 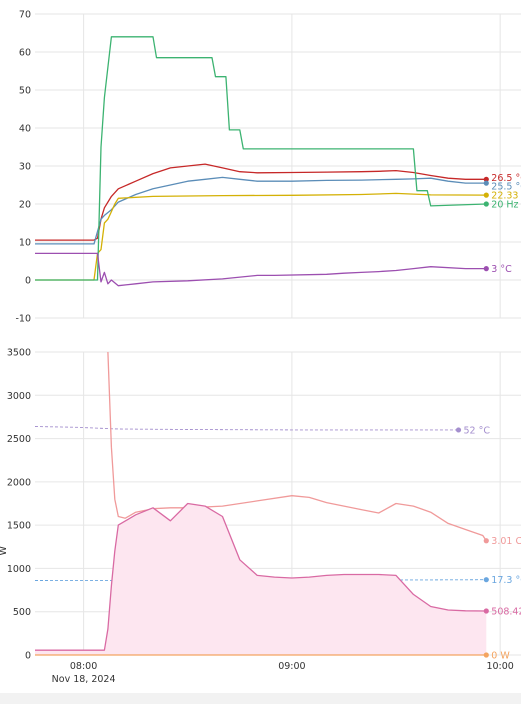 I want to click on y-tick-label: 70, so click(x=25, y=15).